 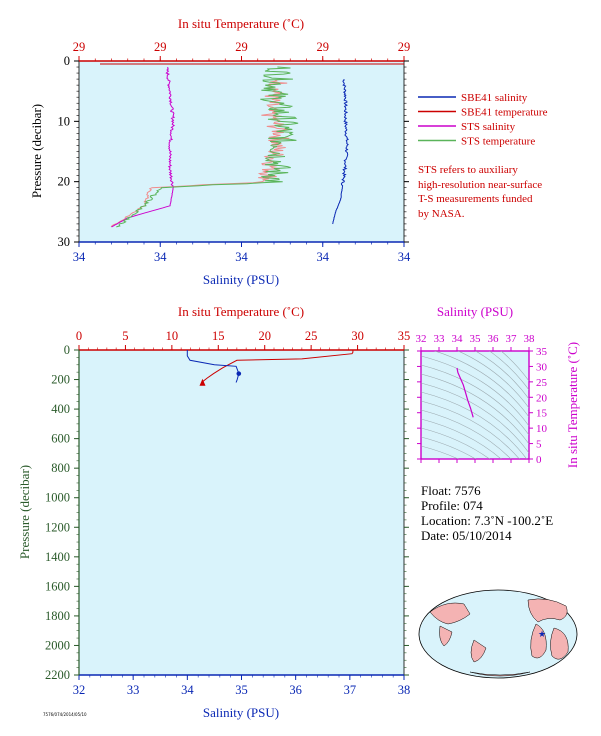 I want to click on main-temp-tick-label: 35, so click(x=404, y=336).